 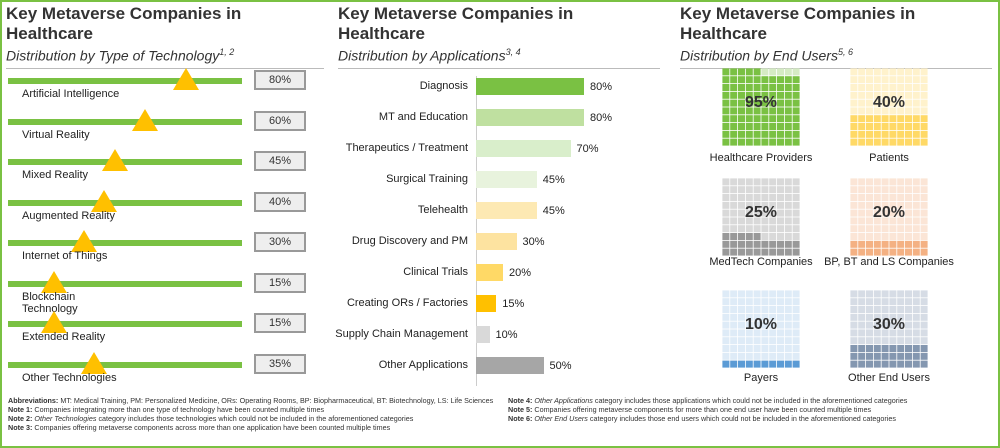 What do you see at coordinates (125, 121) in the screenshot?
I see `tech-bar` at bounding box center [125, 121].